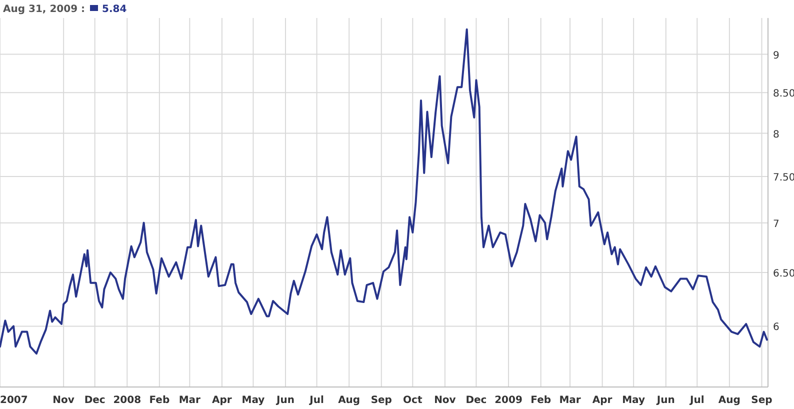 The image size is (794, 409). I want to click on x-tick-label: 2008, so click(127, 400).